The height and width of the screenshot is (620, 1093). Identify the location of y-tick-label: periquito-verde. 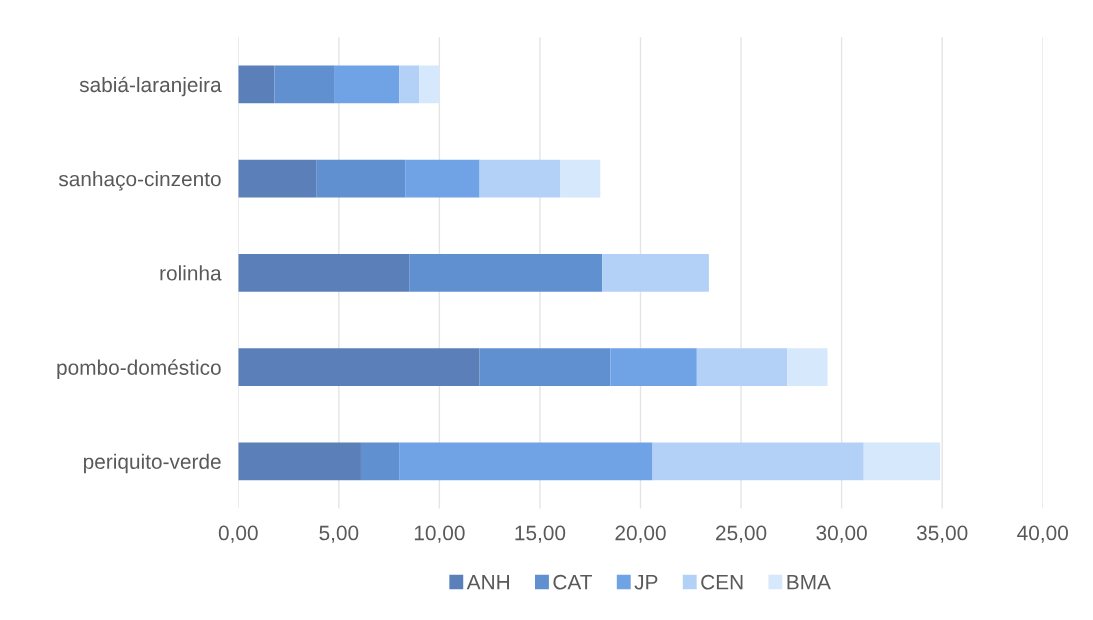
(152, 463).